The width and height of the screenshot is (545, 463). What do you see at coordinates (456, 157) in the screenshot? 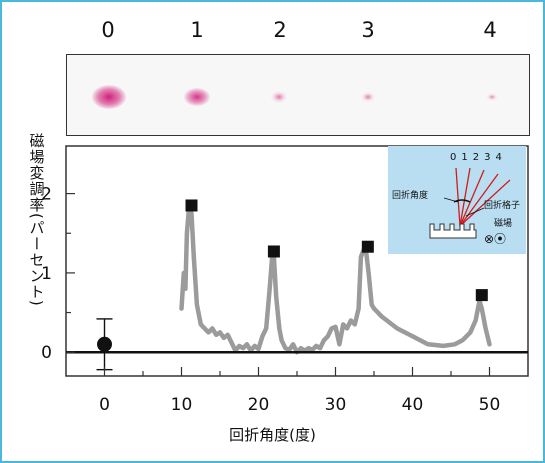
I see `inset-order-0: 0` at bounding box center [456, 157].